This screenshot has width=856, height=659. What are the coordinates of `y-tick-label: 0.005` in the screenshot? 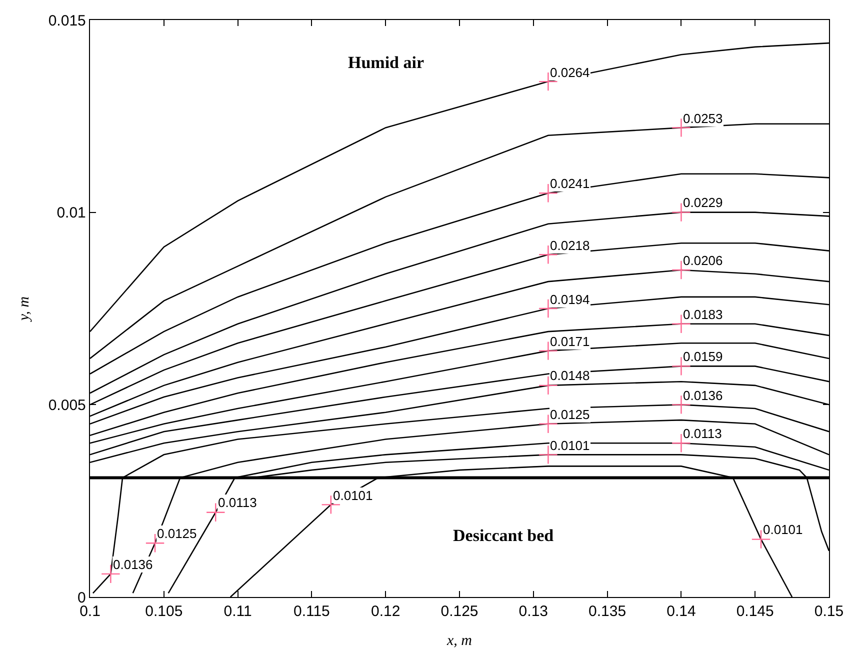 It's located at (67, 405).